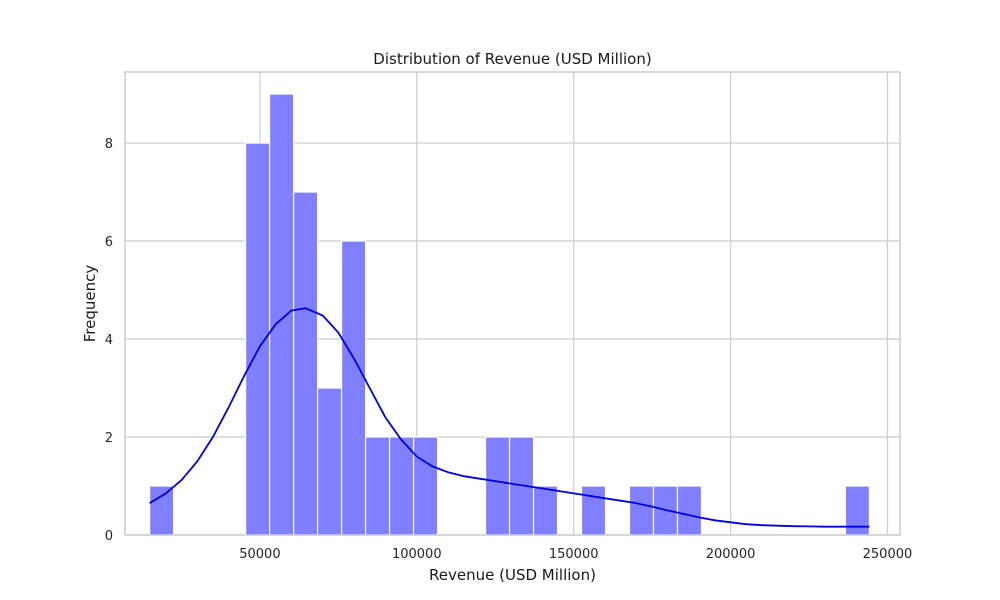  What do you see at coordinates (259, 554) in the screenshot?
I see `x-tick-label: 50000` at bounding box center [259, 554].